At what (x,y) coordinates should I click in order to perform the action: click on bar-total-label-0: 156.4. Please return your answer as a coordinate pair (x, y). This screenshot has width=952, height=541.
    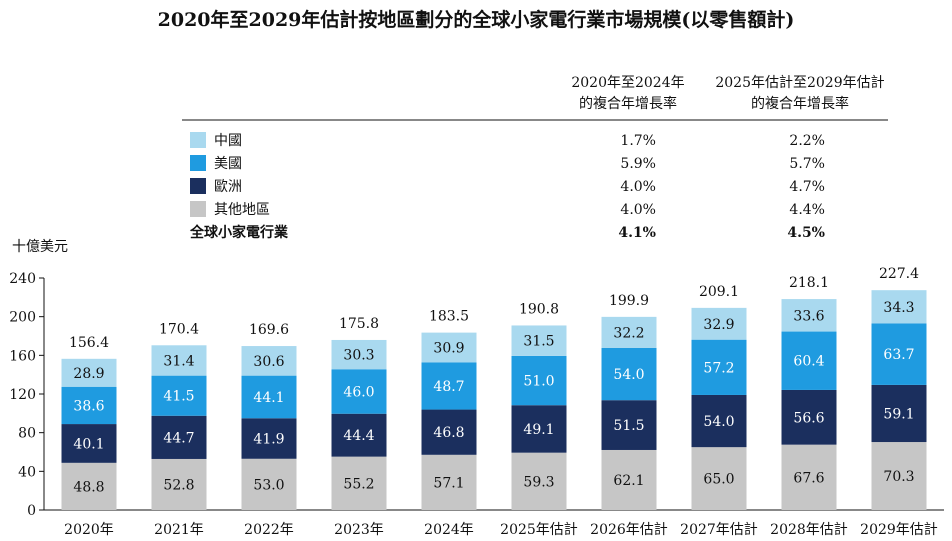
    Looking at the image, I should click on (89, 343).